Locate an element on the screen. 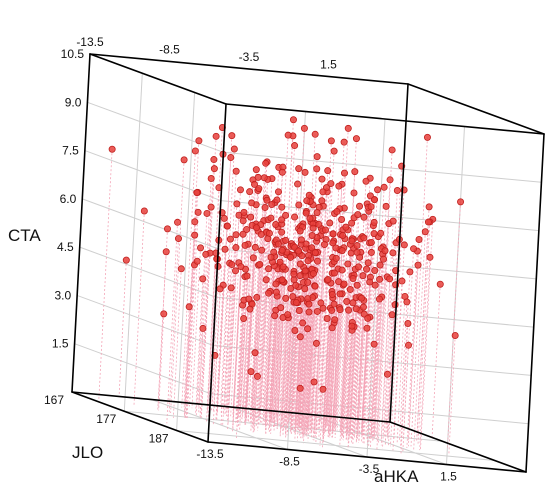 The image size is (550, 490). z-tick-label: 9.0 is located at coordinates (73, 102).